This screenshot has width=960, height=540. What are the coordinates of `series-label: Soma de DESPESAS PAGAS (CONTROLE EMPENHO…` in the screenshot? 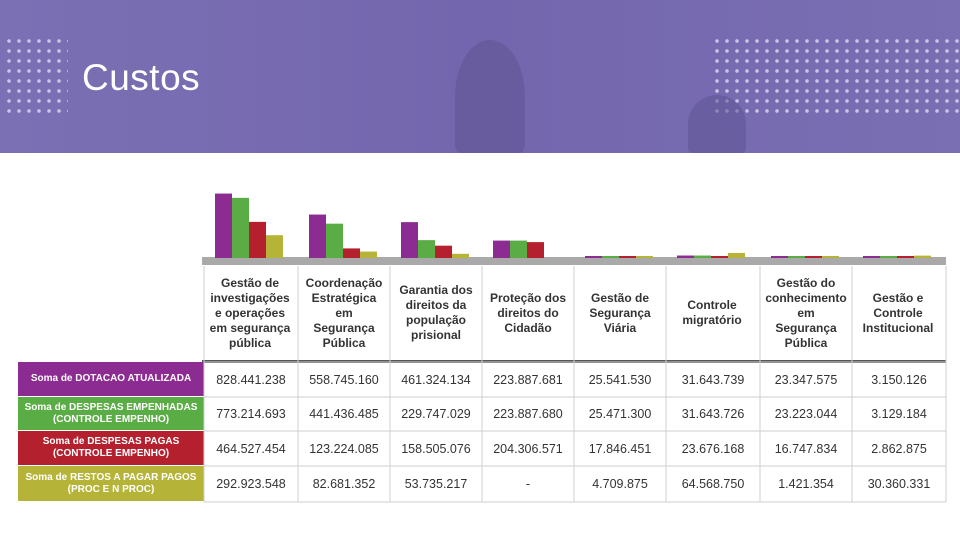 It's located at (111, 447).